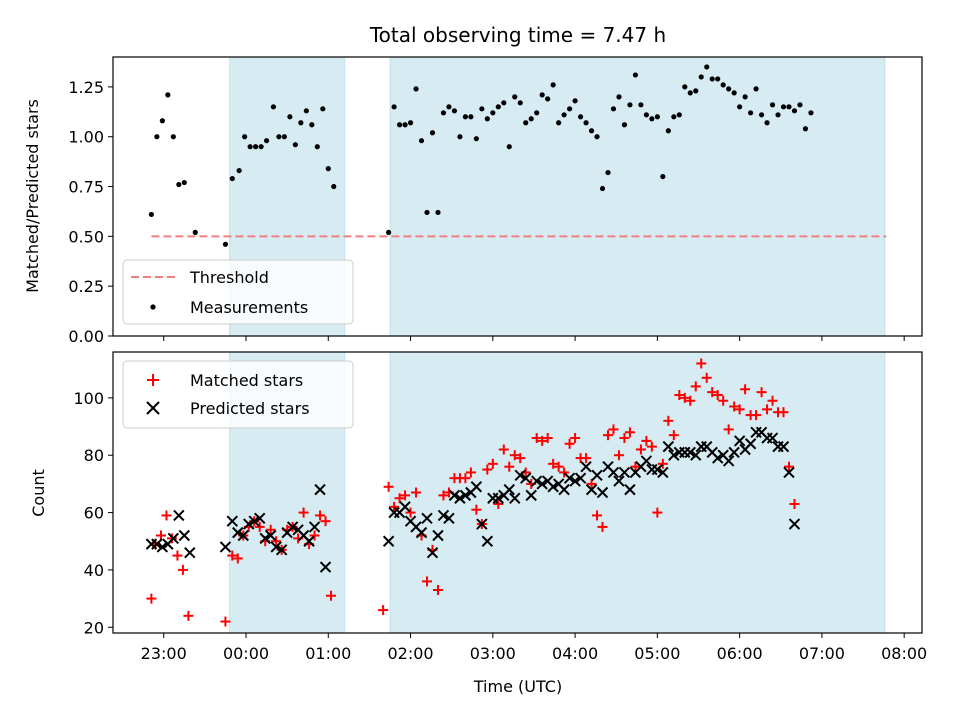 The width and height of the screenshot is (960, 720). Describe the element at coordinates (153, 307) in the screenshot. I see `legend-measurement-swatch` at that location.